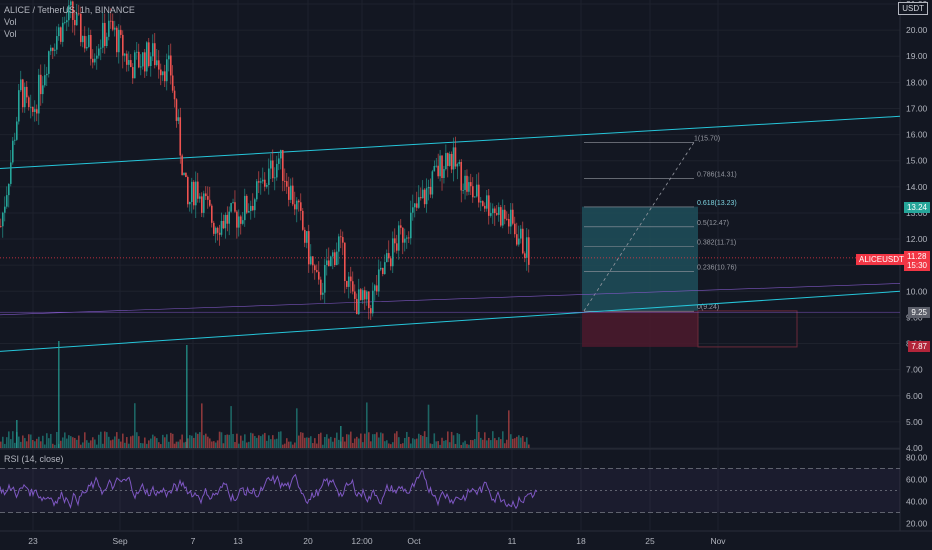 The width and height of the screenshot is (932, 550). I want to click on price-tick-label: 6.00, so click(914, 396).